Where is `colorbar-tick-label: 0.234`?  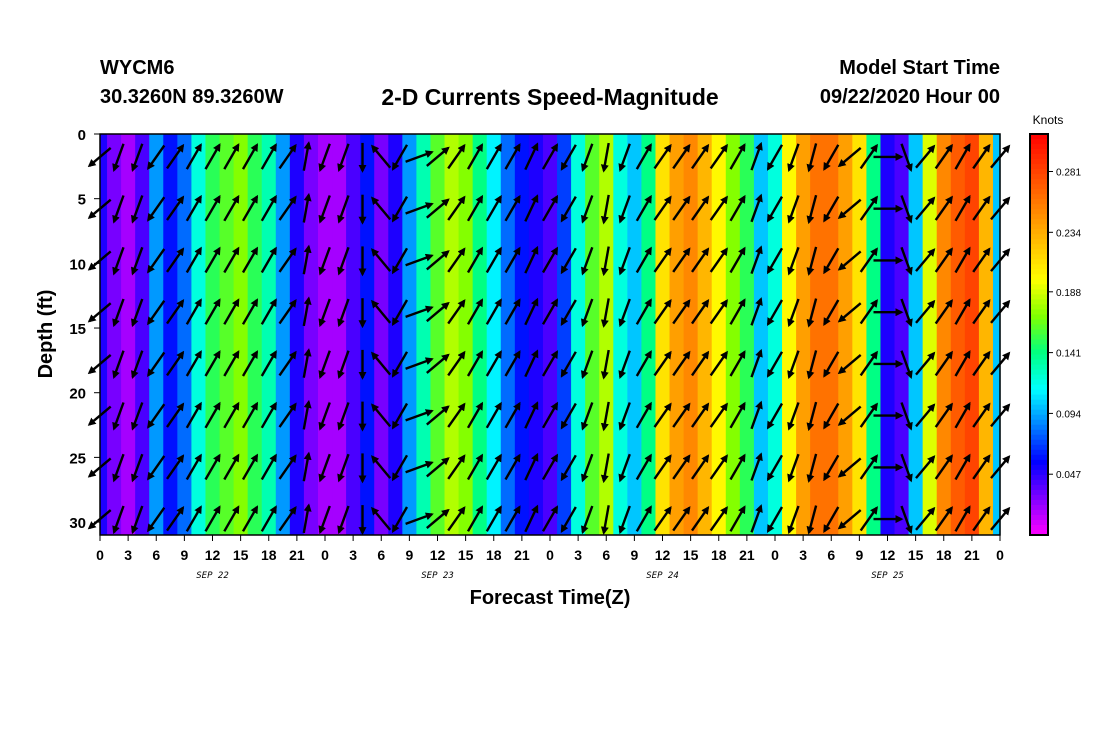
colorbar-tick-label: 0.234 is located at coordinates (1068, 233).